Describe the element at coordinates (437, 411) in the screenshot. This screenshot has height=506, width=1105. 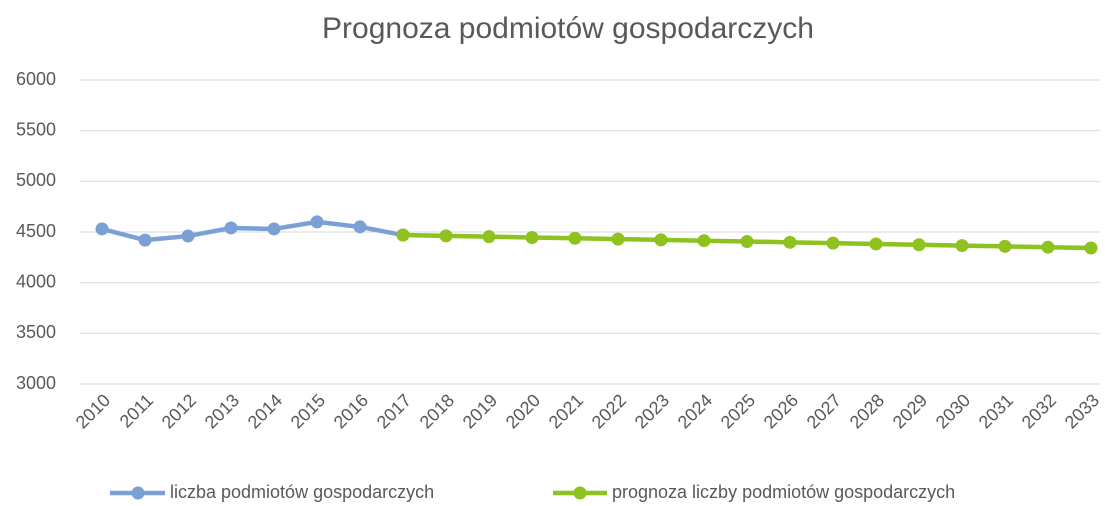
I see `x-tick-label: 2018` at that location.